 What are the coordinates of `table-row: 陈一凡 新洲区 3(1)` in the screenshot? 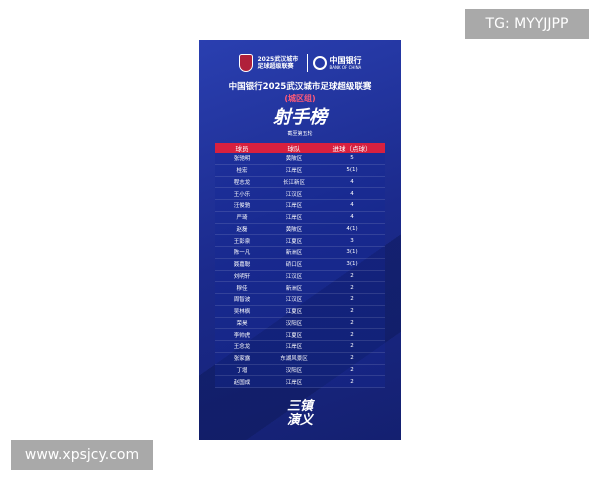 It's located at (300, 253).